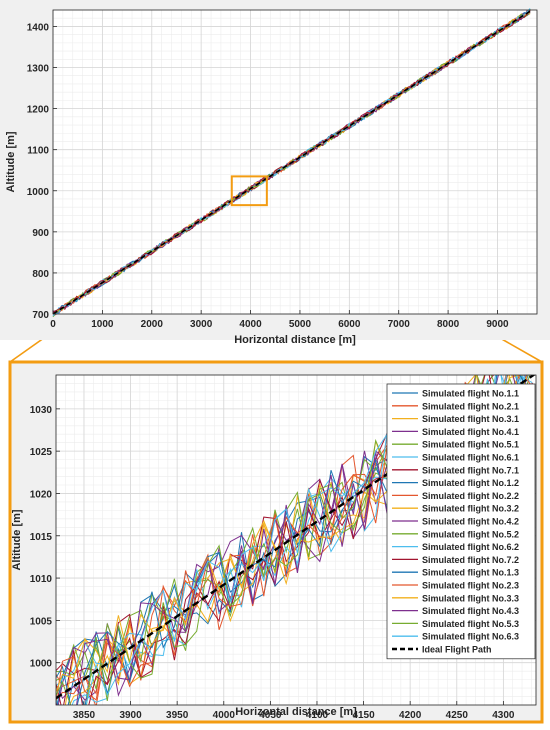 The width and height of the screenshot is (550, 730). Describe the element at coordinates (317, 715) in the screenshot. I see `x-tick-label: 4100` at that location.